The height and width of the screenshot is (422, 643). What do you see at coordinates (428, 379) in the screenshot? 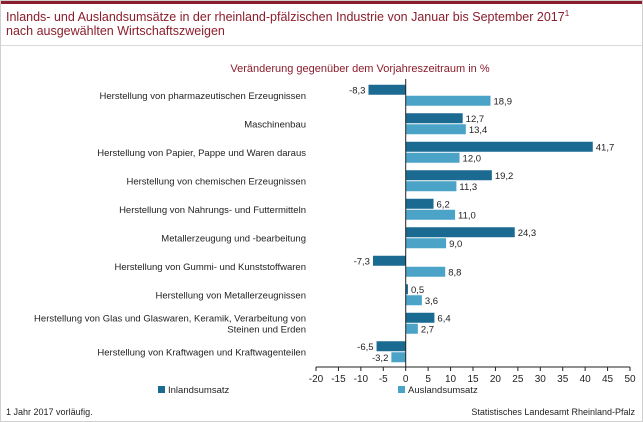
I see `x-tick-label: 5` at bounding box center [428, 379].